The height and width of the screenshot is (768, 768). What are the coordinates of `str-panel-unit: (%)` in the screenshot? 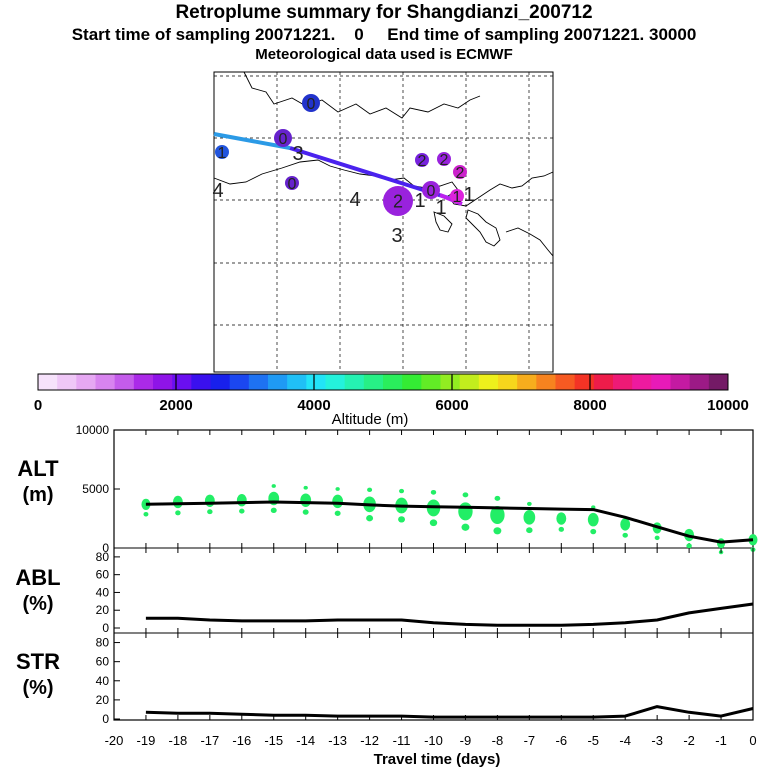 It's located at (37, 688).